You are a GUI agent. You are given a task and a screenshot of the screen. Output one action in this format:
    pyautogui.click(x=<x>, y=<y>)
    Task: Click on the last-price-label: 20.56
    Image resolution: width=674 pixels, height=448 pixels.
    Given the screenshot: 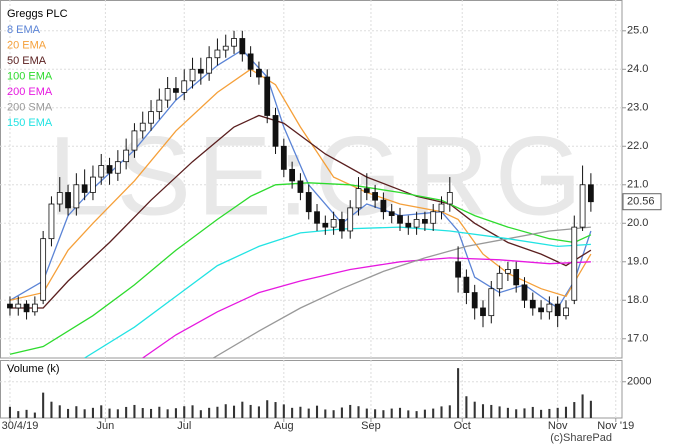 What is the action you would take?
    pyautogui.click(x=641, y=202)
    